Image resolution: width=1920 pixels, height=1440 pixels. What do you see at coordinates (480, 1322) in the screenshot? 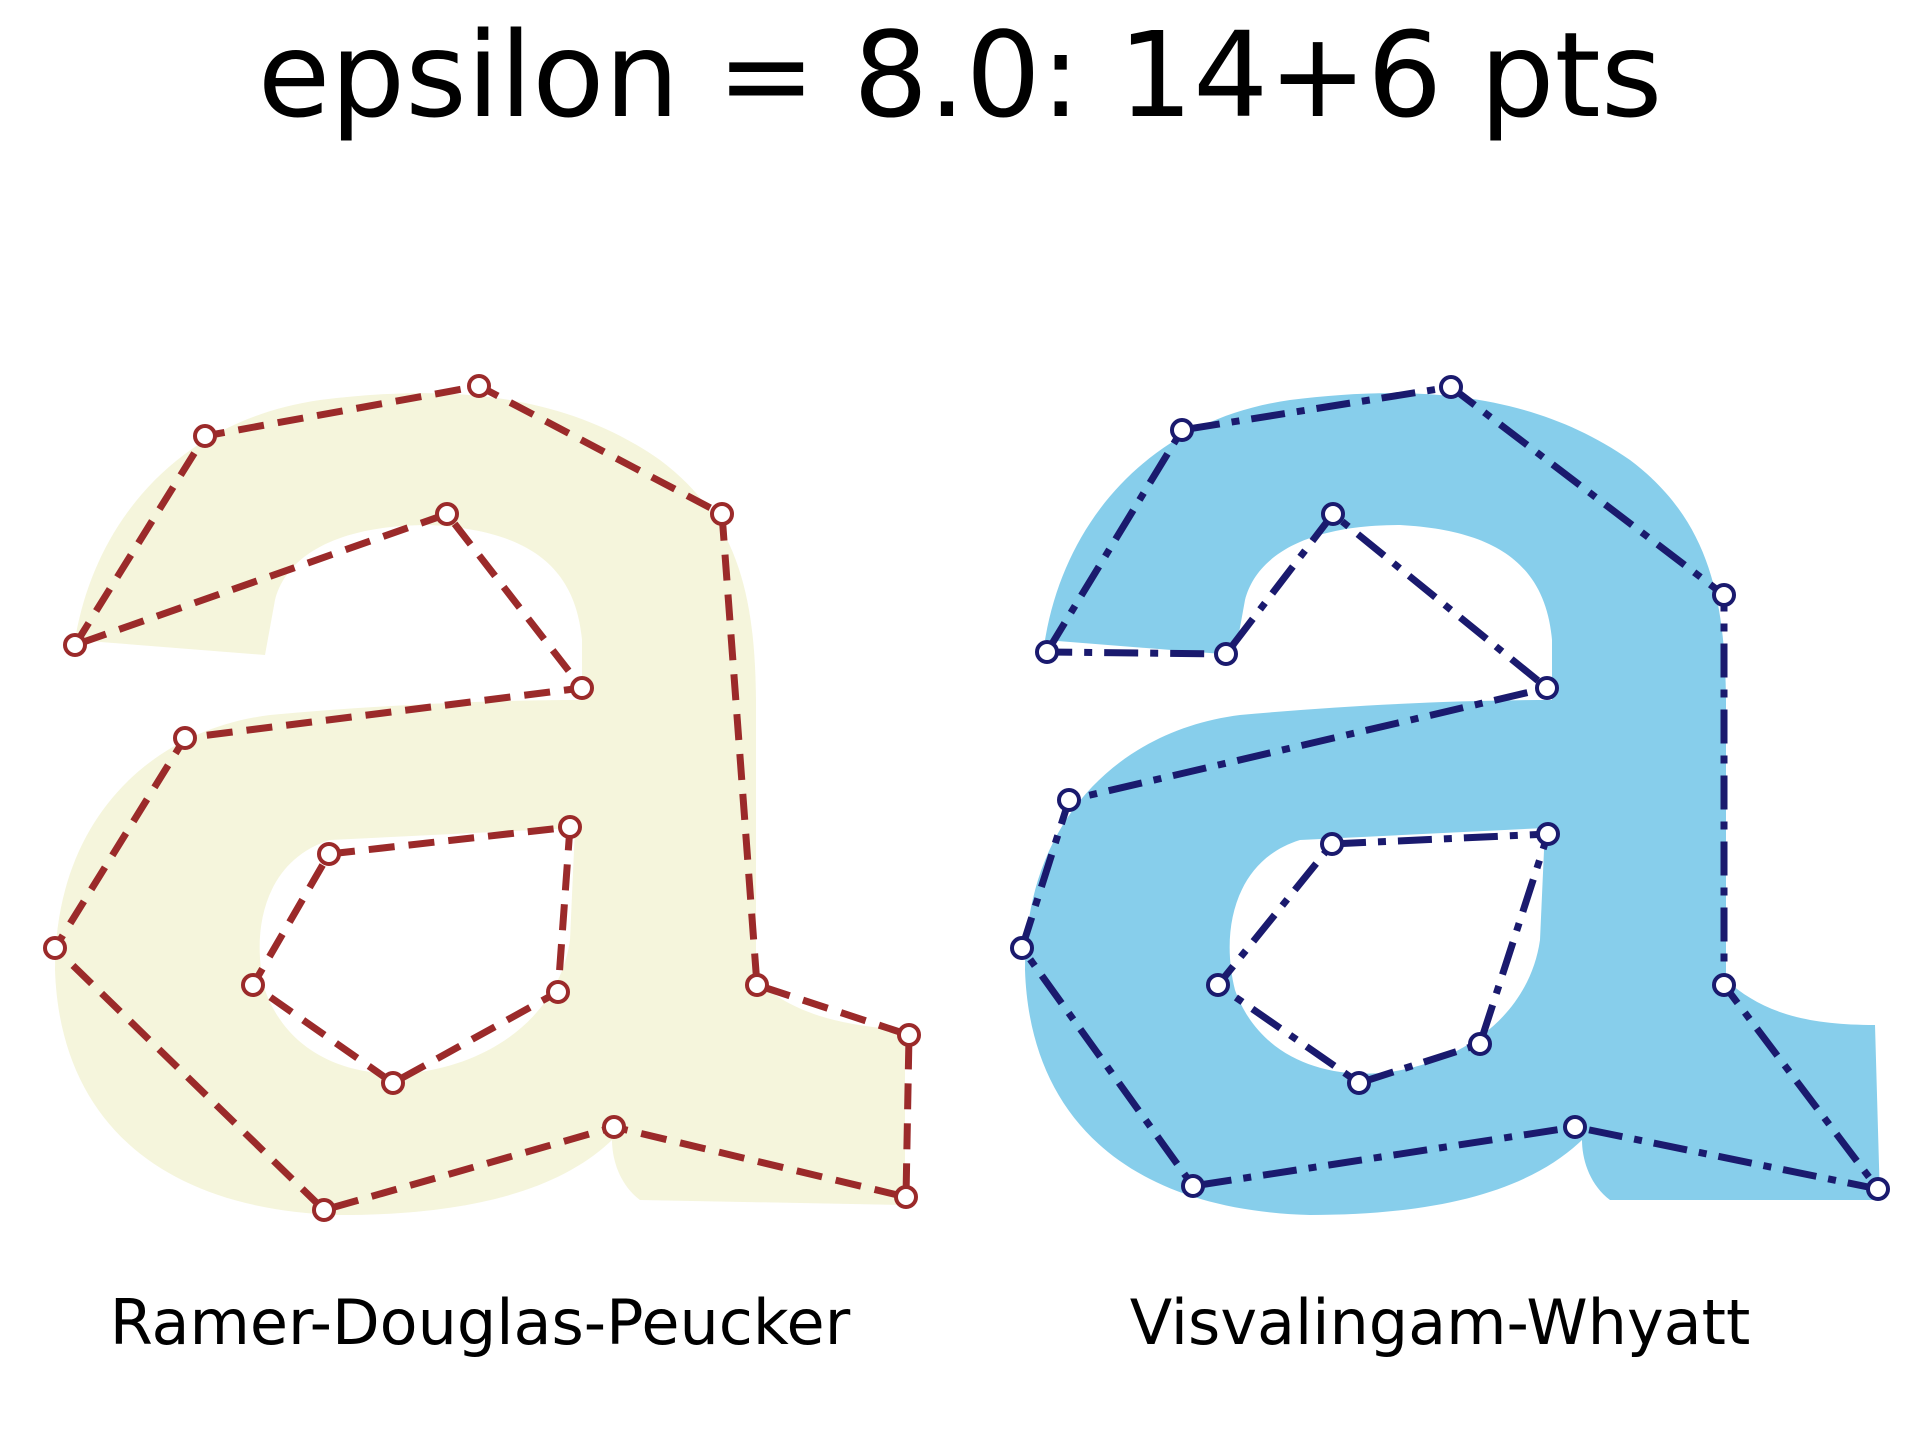
I see `panel-label-rdp: Ramer-Douglas-Peucker` at bounding box center [480, 1322].